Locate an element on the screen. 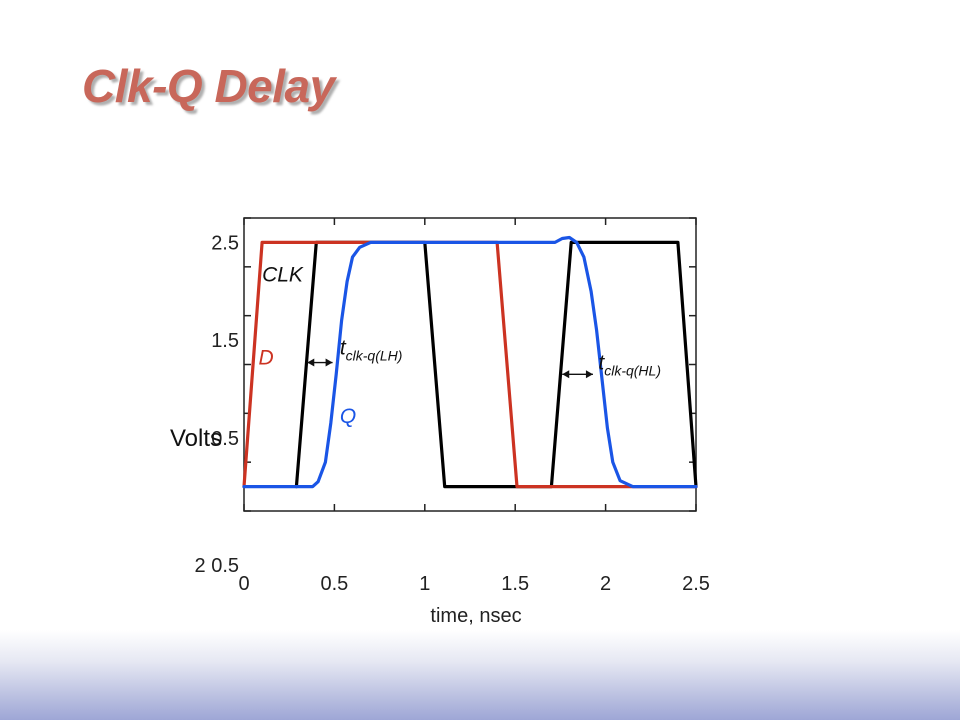 The height and width of the screenshot is (720, 960). x-axis-label: time, nsec is located at coordinates (475, 616).